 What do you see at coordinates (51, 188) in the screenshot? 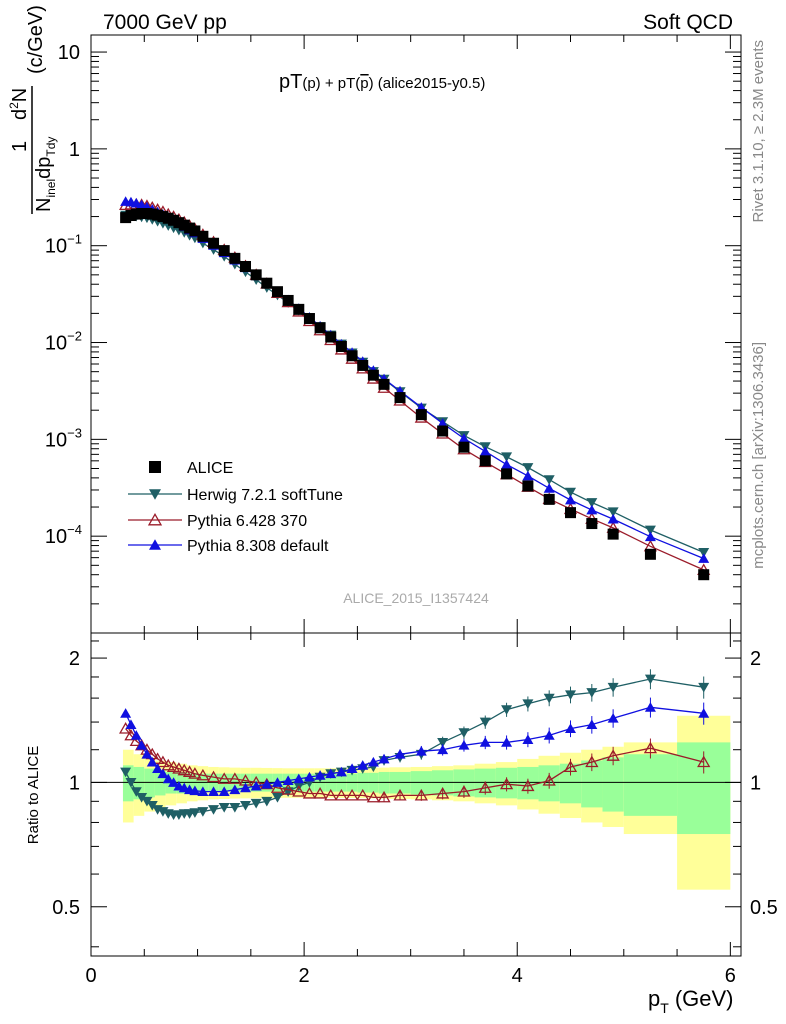
I see `y-label-part: inel` at bounding box center [51, 188].